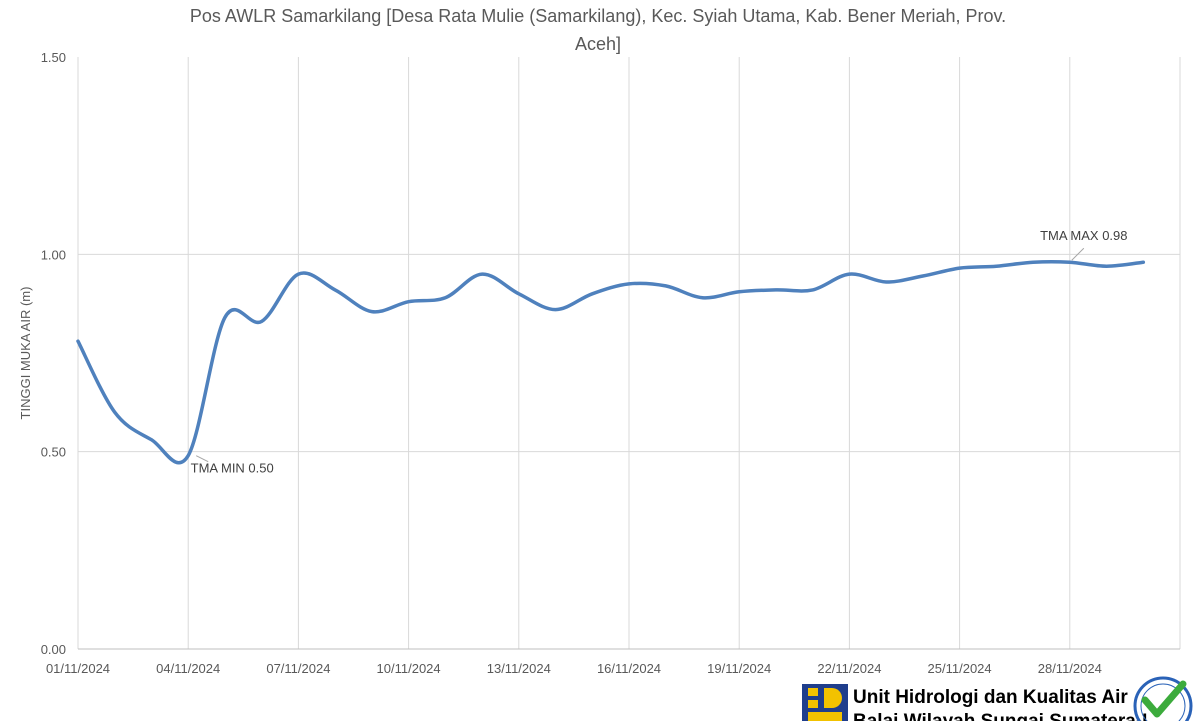 This screenshot has height=721, width=1200. I want to click on annotation-label-0: TMA MIN 0.50, so click(232, 468).